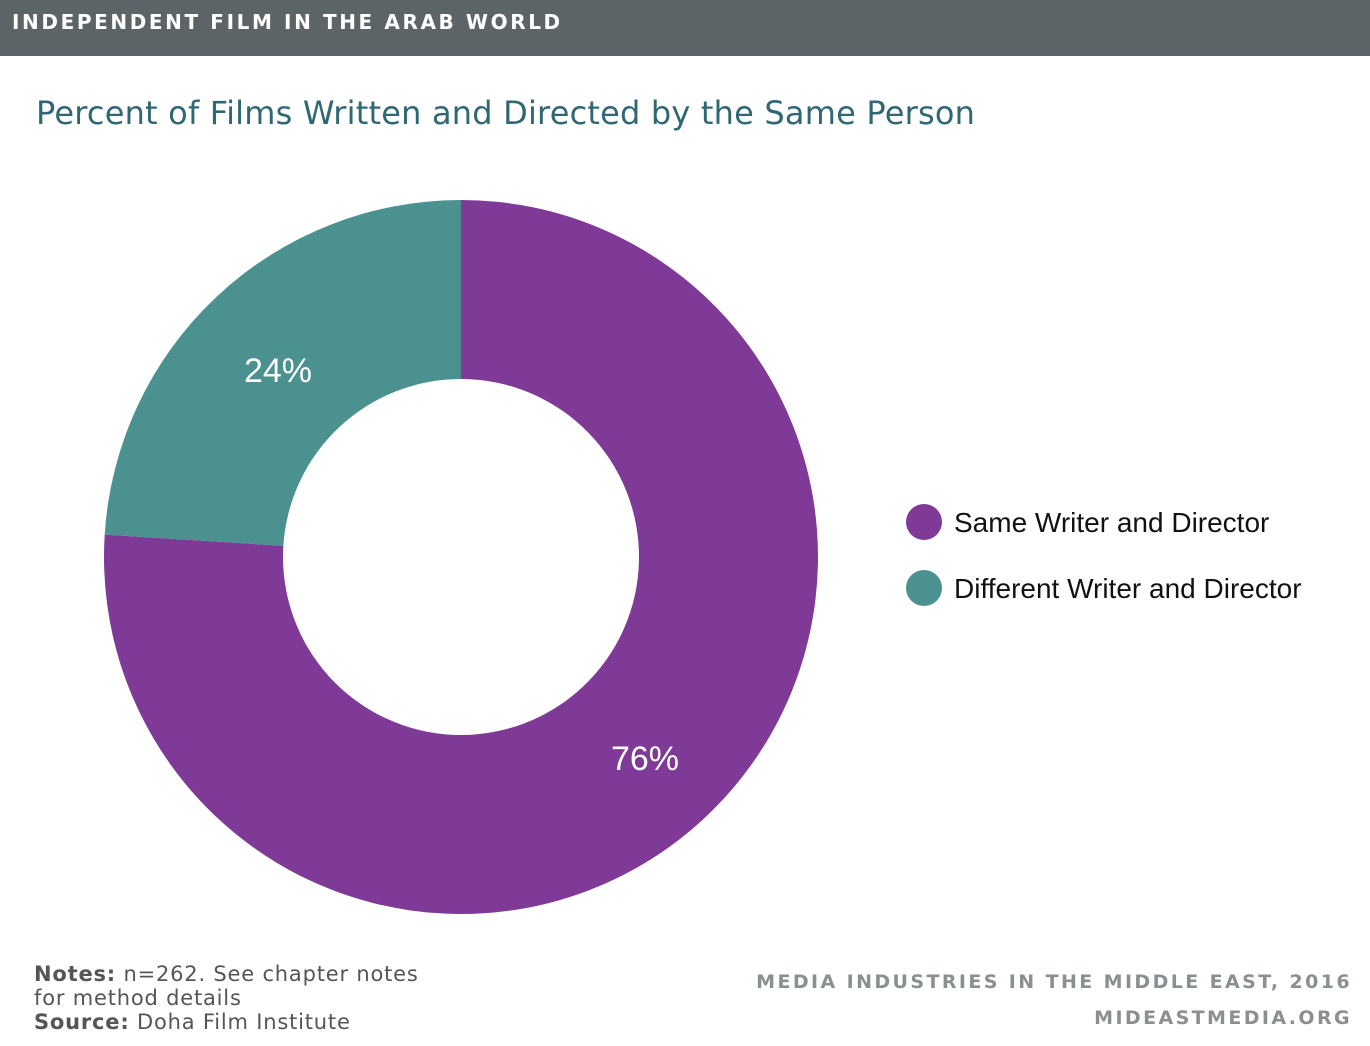  Describe the element at coordinates (1223, 1018) in the screenshot. I see `website-credit: MIDEASTMEDIA.ORG` at that location.